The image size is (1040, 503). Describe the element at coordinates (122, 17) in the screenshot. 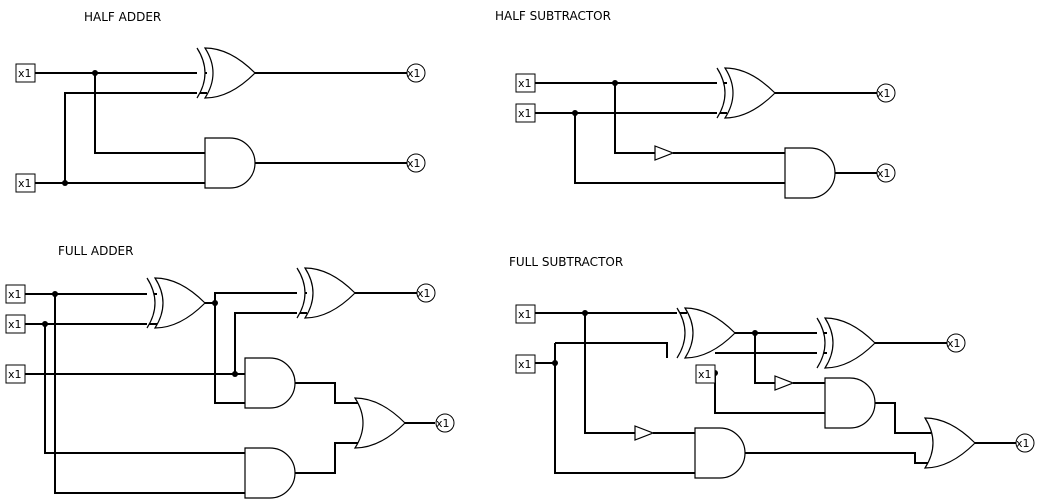

I see `half-adder-title: HALF ADDER` at that location.